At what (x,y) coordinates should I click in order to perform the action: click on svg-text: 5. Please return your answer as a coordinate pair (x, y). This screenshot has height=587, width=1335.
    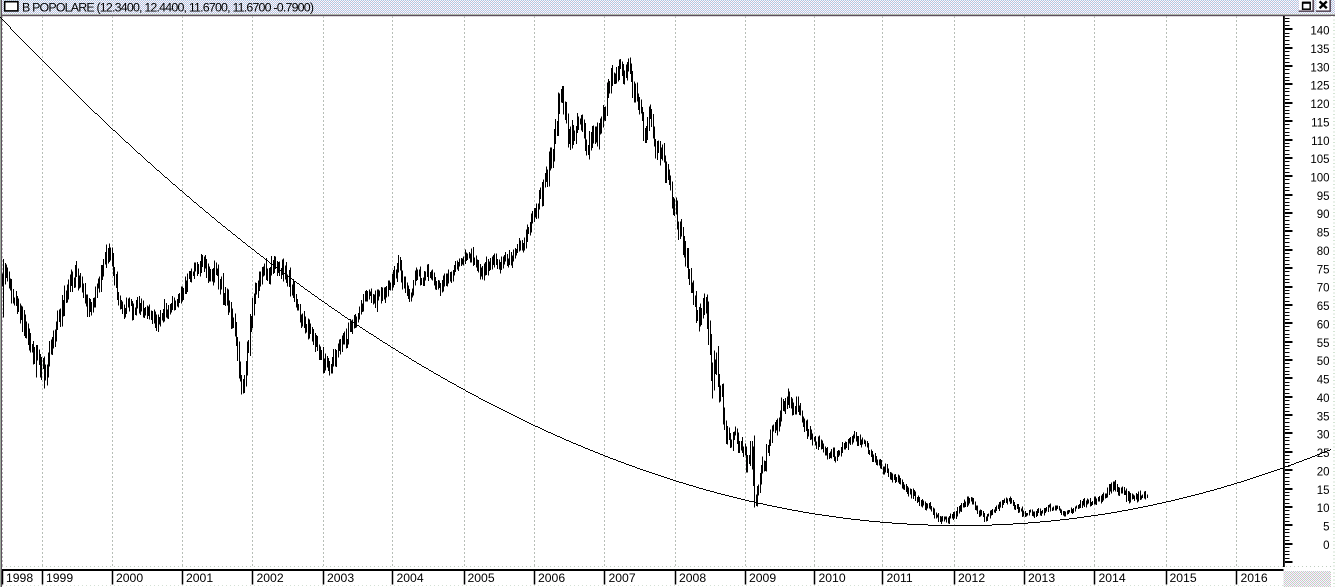
    Looking at the image, I should click on (1326, 528).